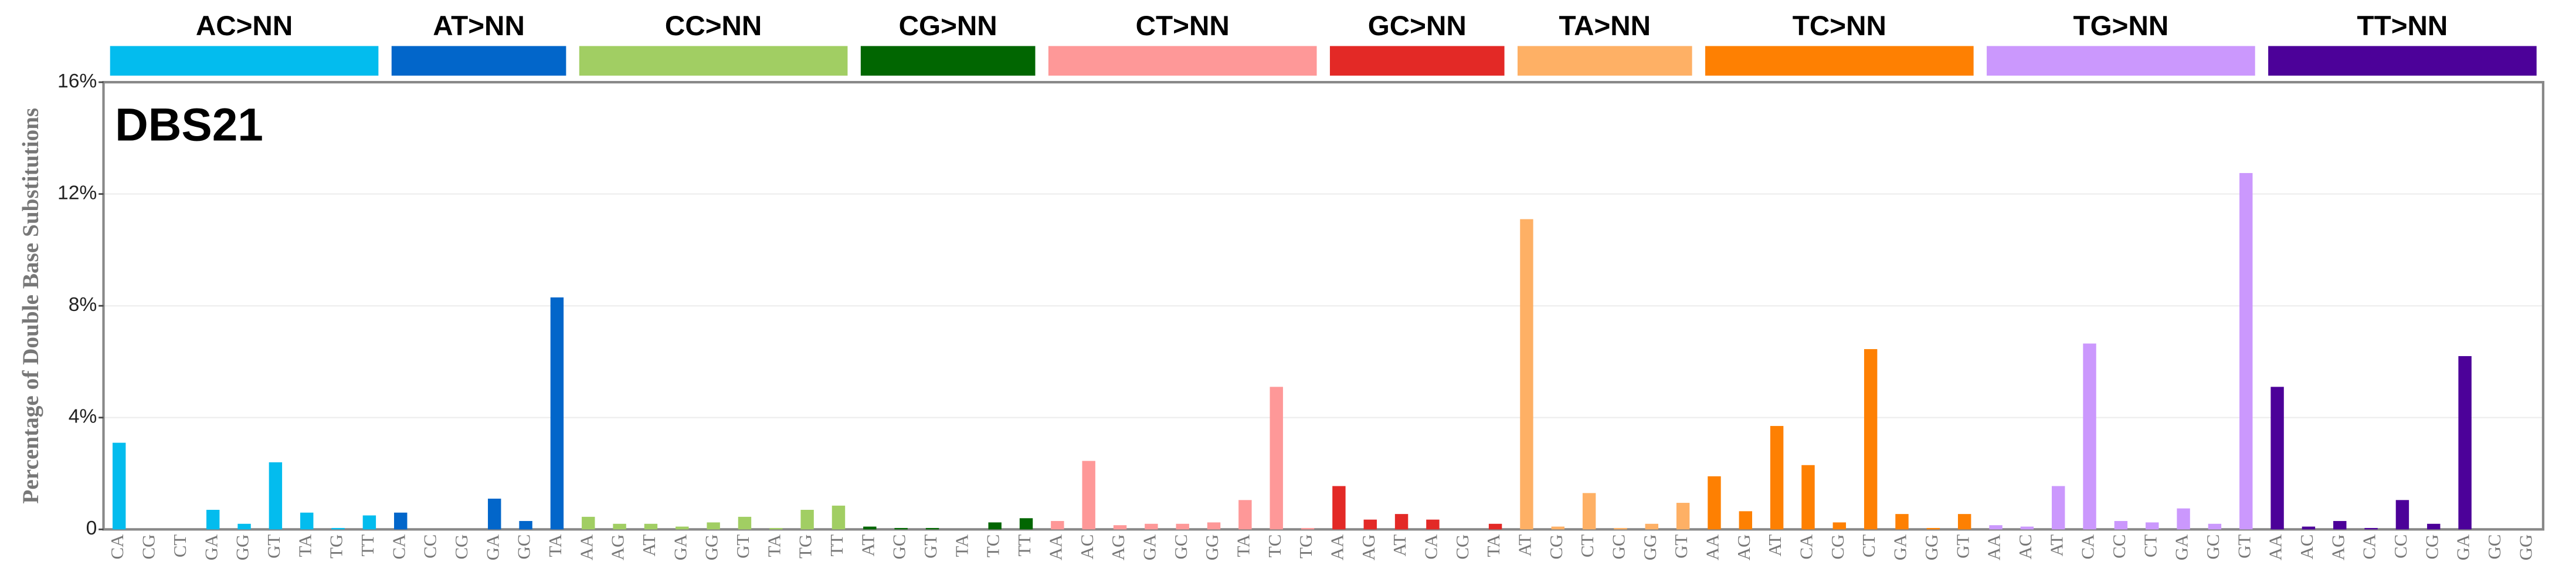  I want to click on group-title: CG>NN, so click(948, 26).